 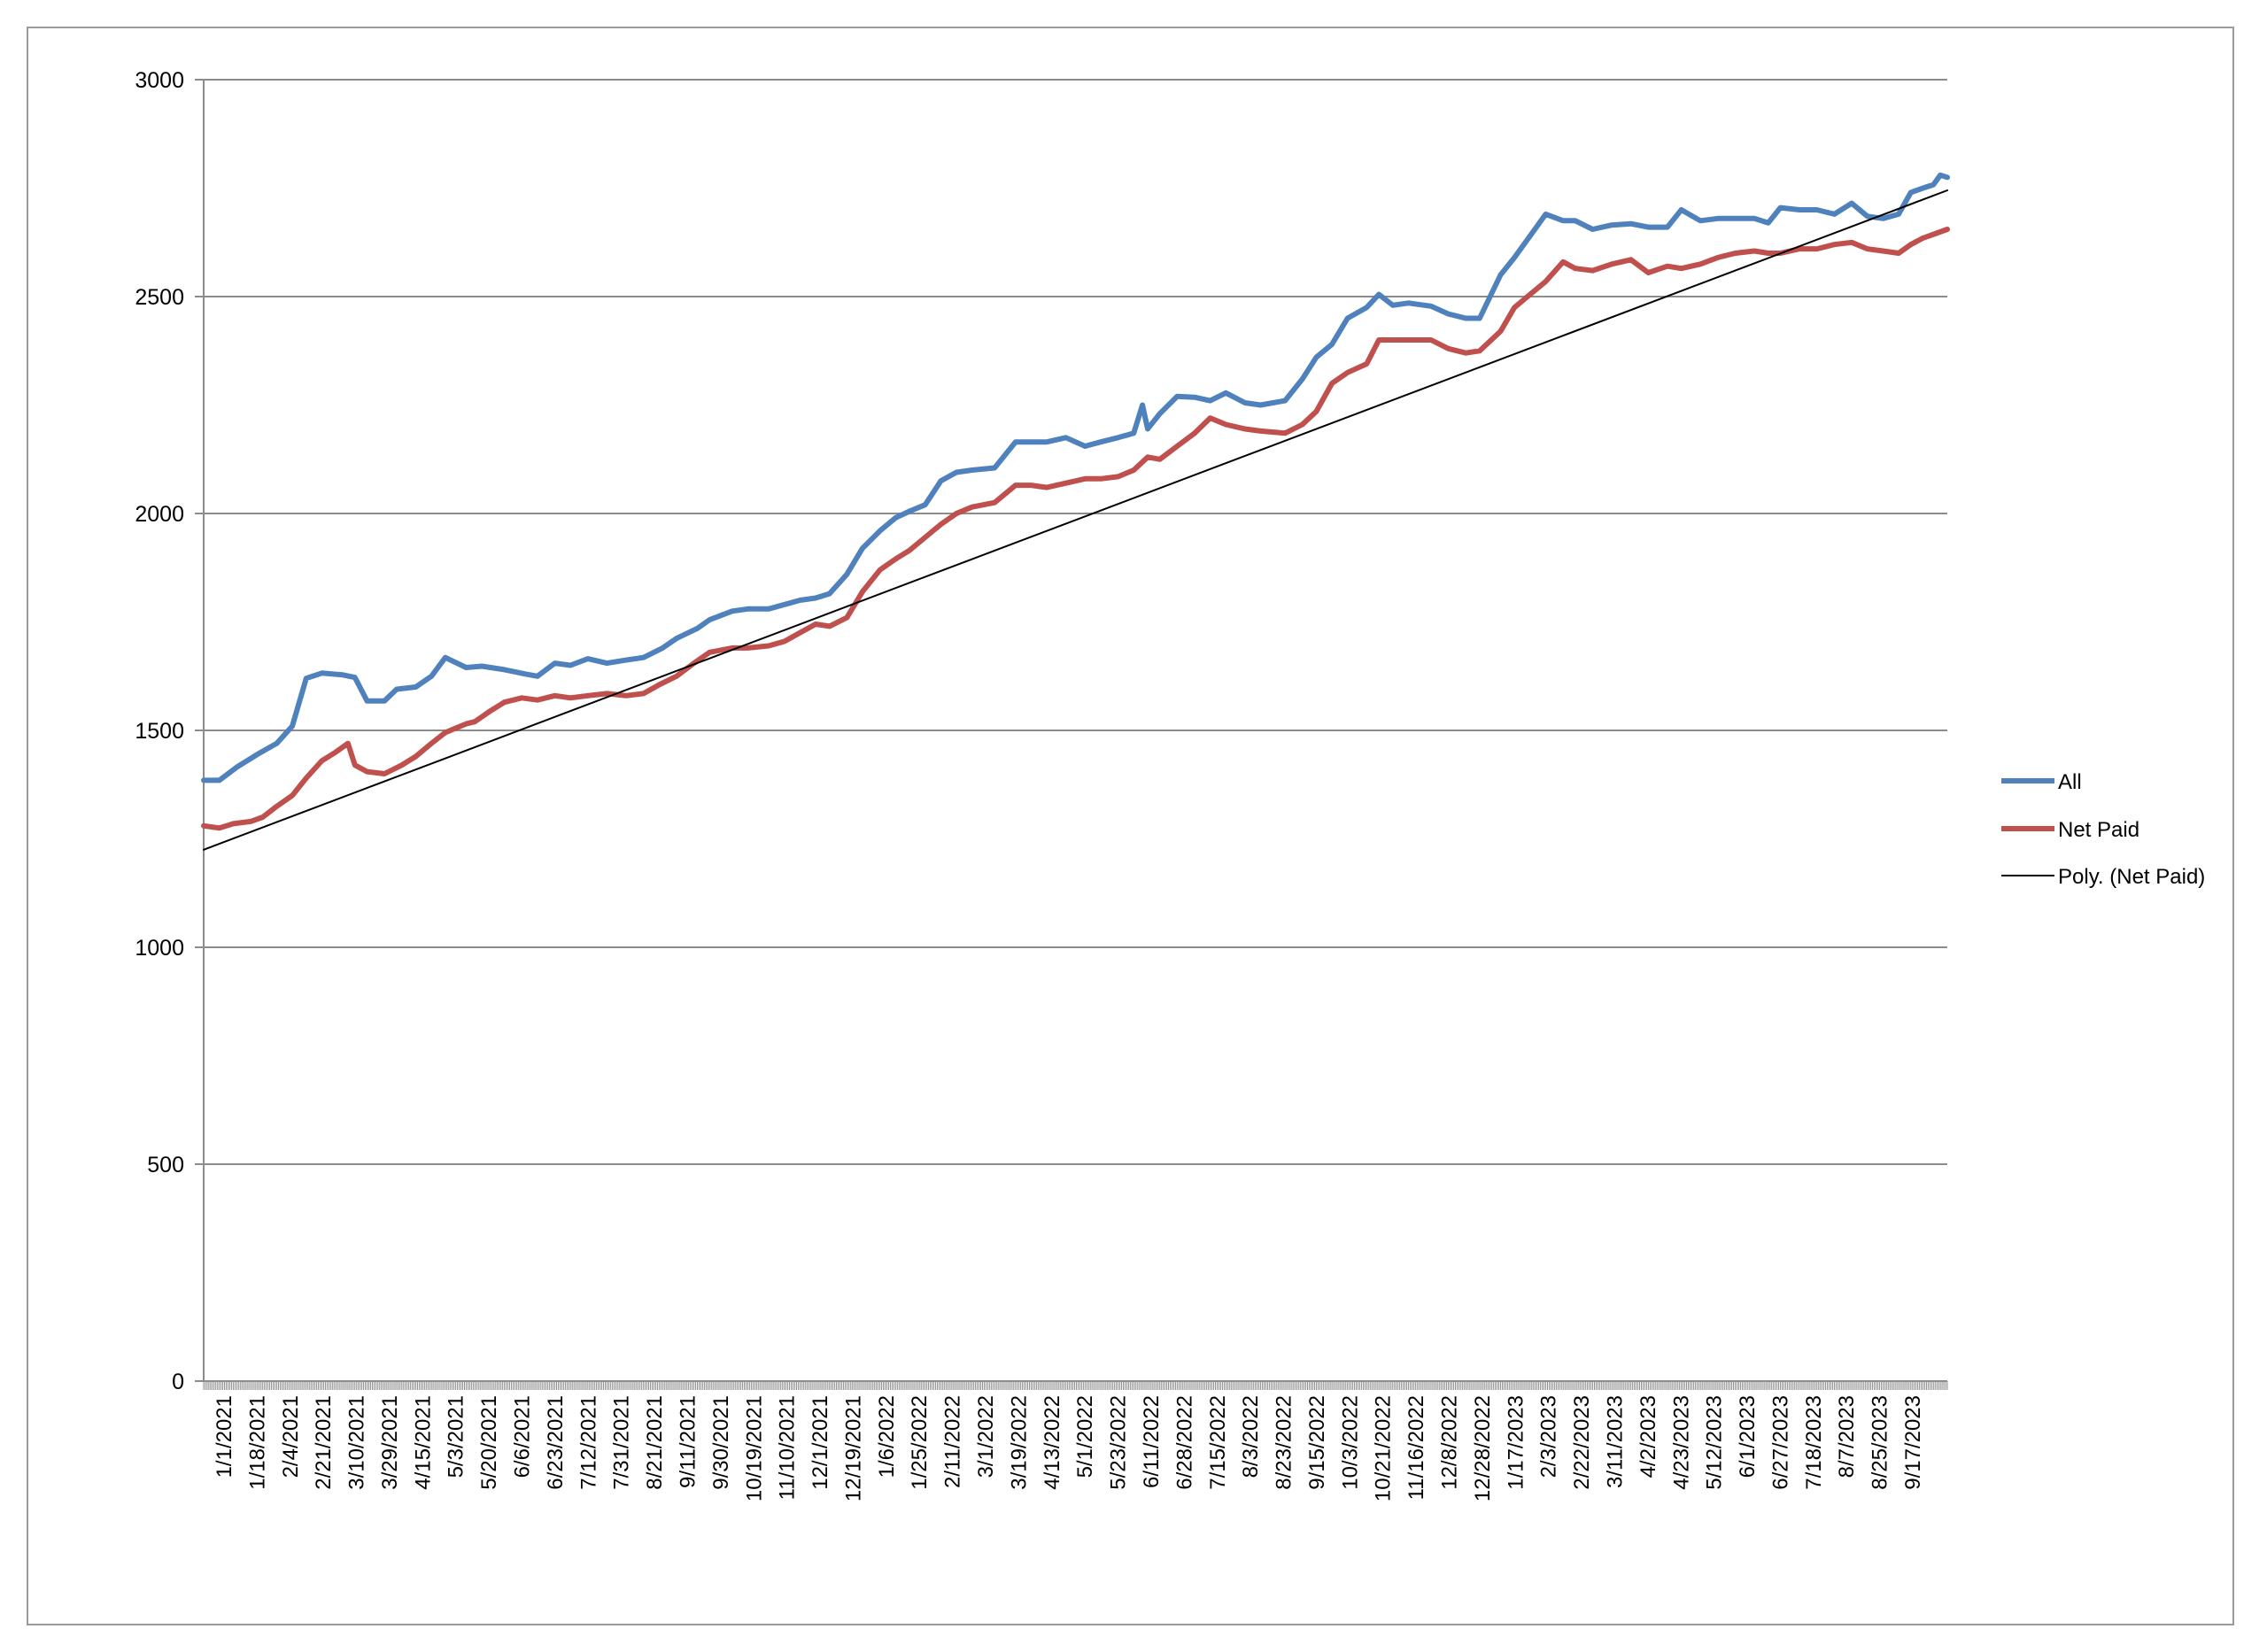 I want to click on y-tick-label: 500, so click(x=165, y=1165).